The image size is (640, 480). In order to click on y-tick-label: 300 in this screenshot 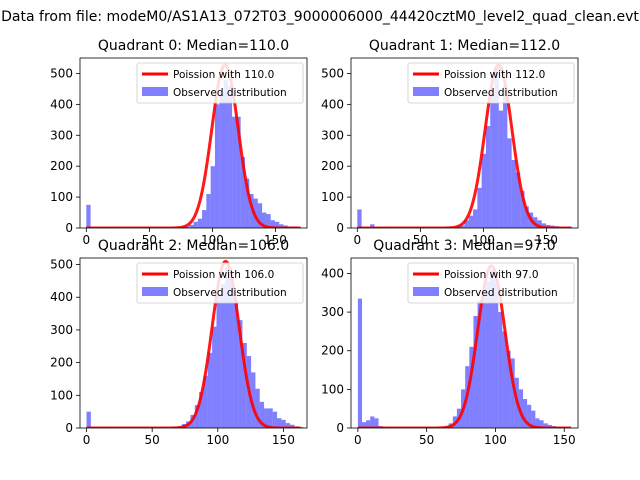, I will do `click(61, 330)`.